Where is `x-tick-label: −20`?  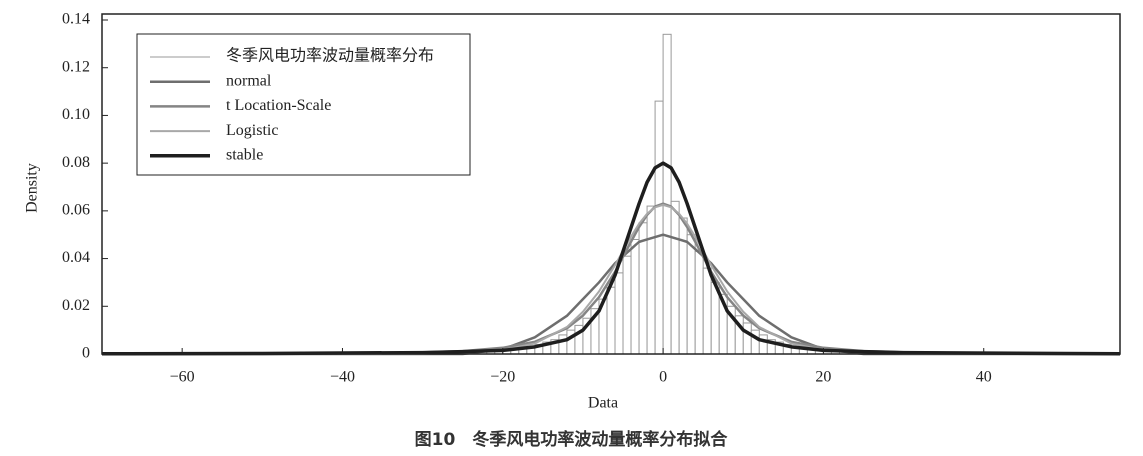 x-tick-label: −20 is located at coordinates (502, 377).